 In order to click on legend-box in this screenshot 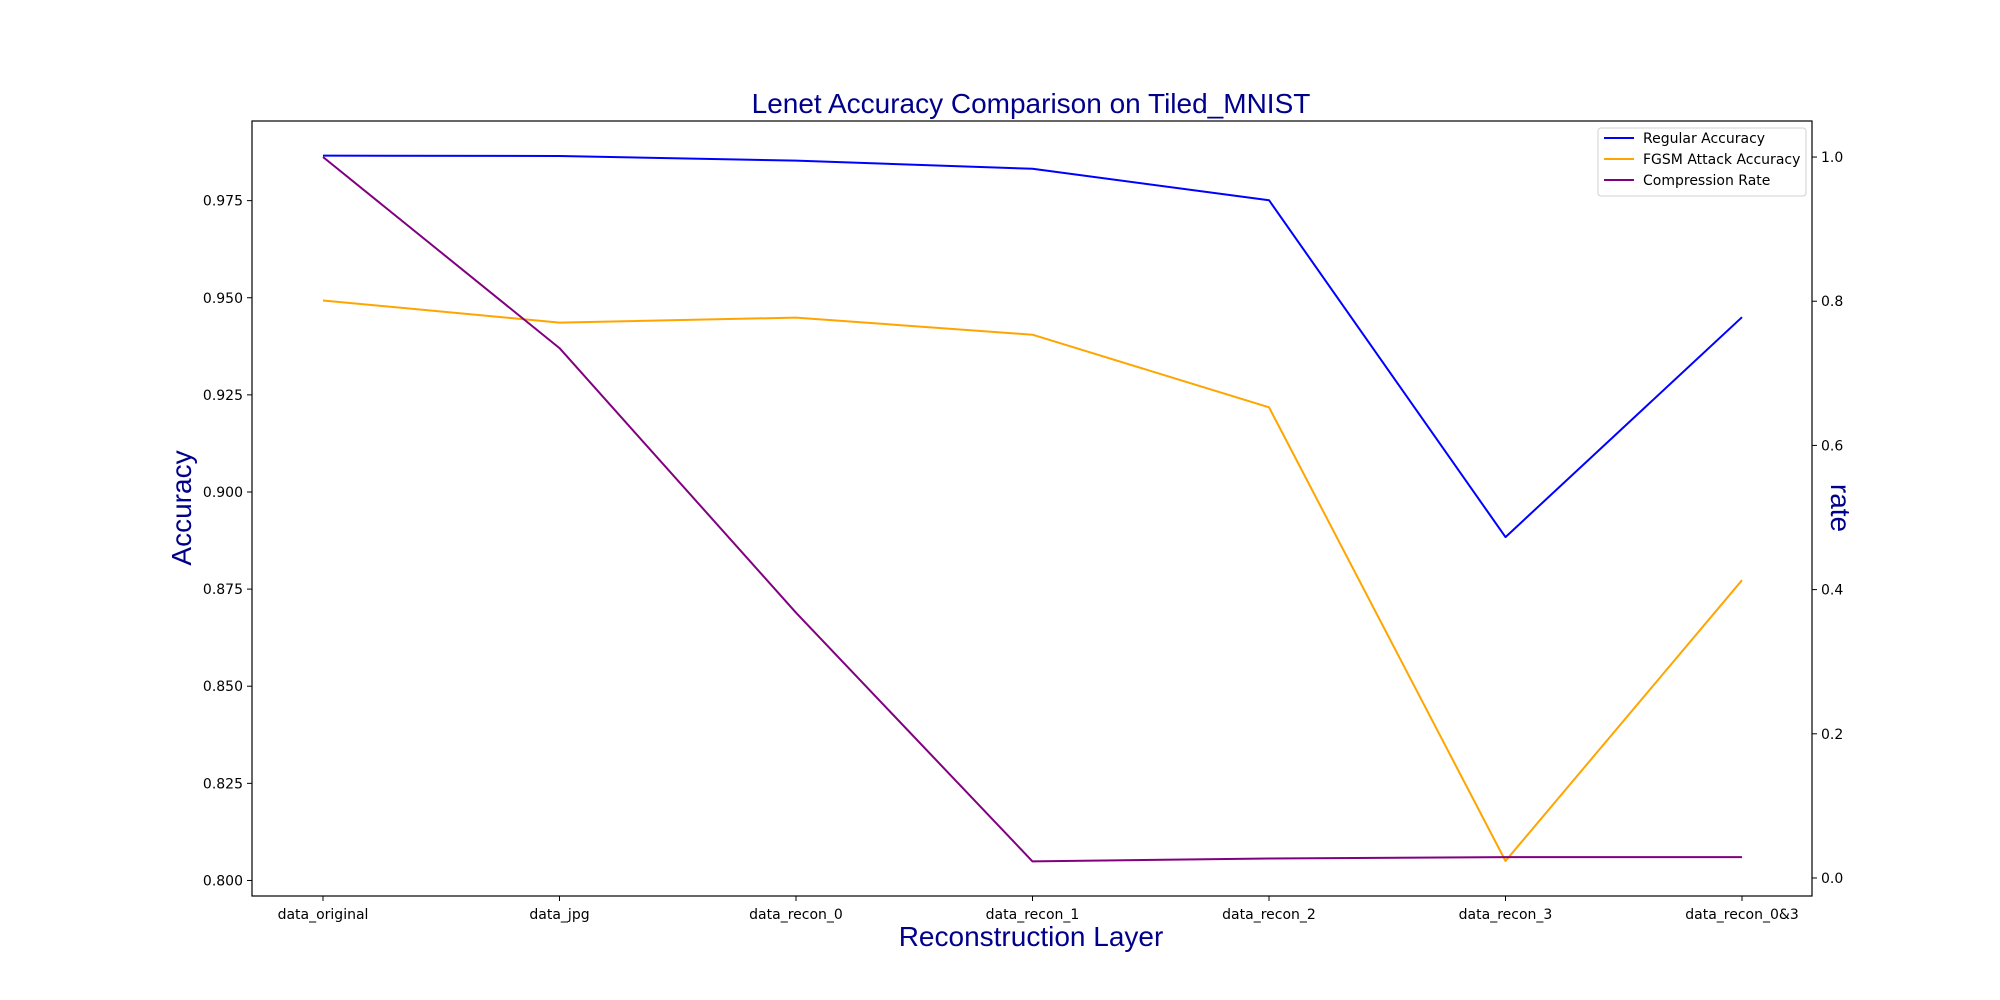, I will do `click(1702, 162)`.